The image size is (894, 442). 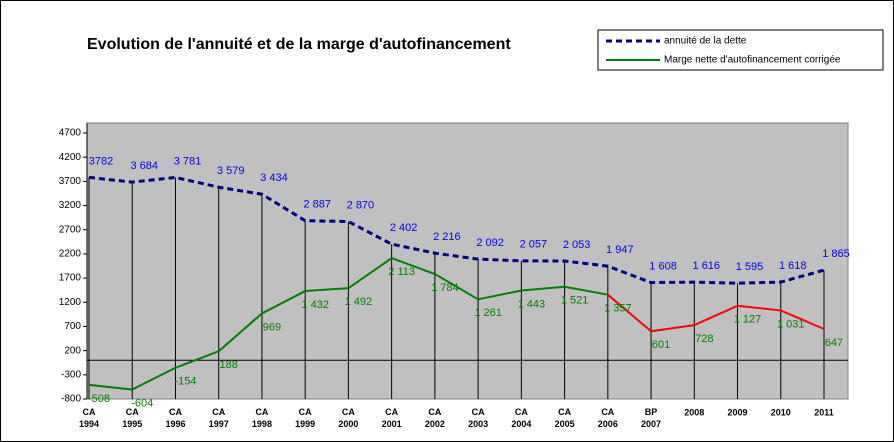 I want to click on x-tick-label: CA 1997, so click(x=219, y=418).